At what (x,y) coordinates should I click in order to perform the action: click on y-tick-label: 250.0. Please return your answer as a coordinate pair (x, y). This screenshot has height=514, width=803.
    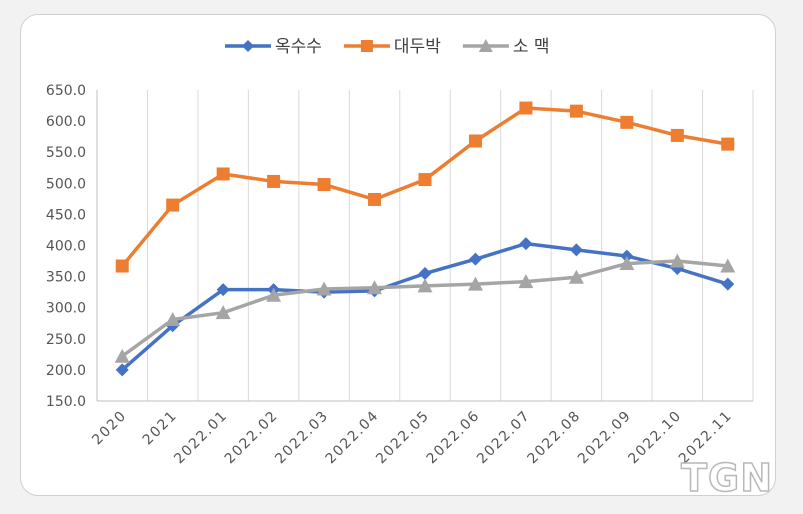
    Looking at the image, I should click on (66, 340).